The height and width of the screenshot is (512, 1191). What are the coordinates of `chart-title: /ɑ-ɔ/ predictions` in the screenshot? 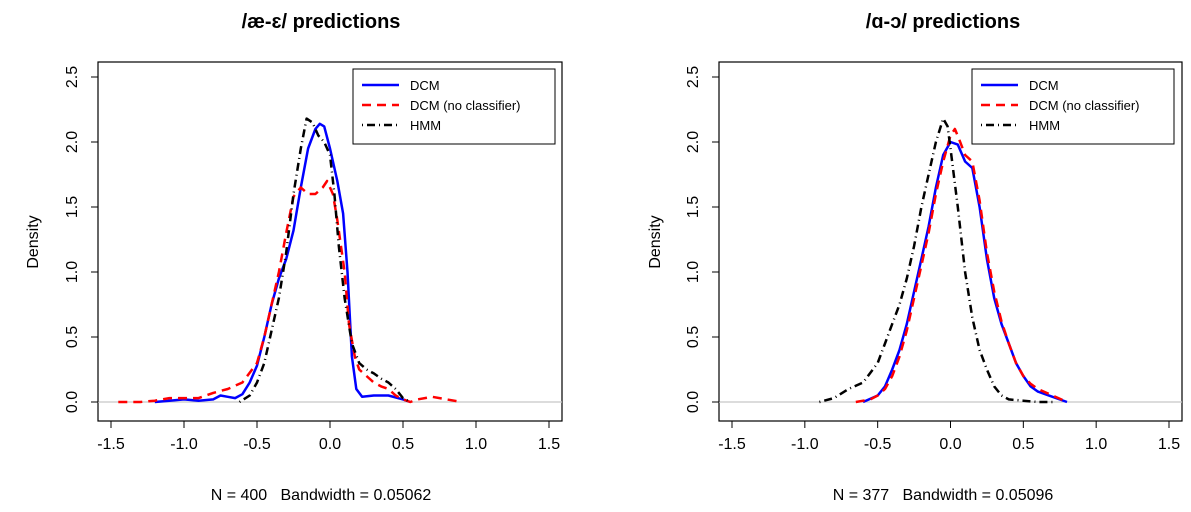 It's located at (943, 22).